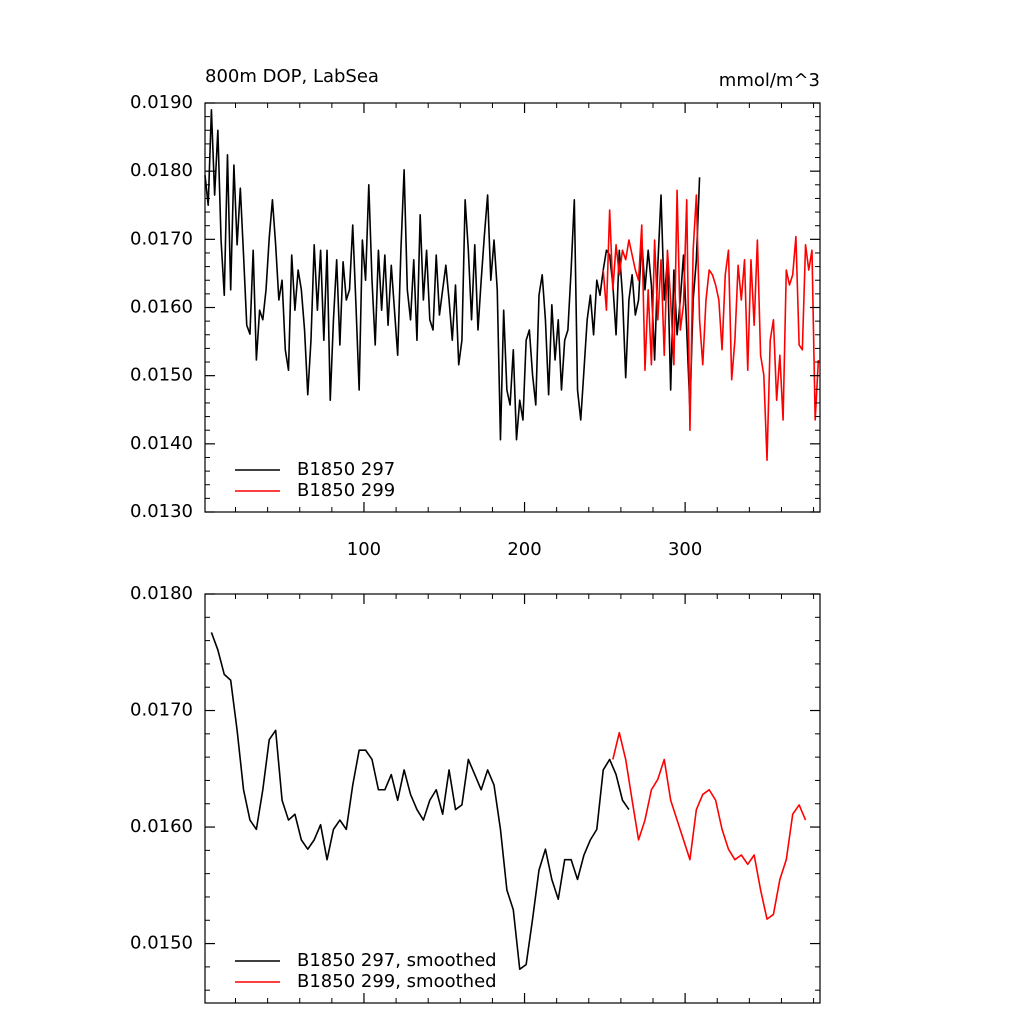 Image resolution: width=1024 pixels, height=1028 pixels. I want to click on legend-label: B1850 299, smoothed, so click(397, 981).